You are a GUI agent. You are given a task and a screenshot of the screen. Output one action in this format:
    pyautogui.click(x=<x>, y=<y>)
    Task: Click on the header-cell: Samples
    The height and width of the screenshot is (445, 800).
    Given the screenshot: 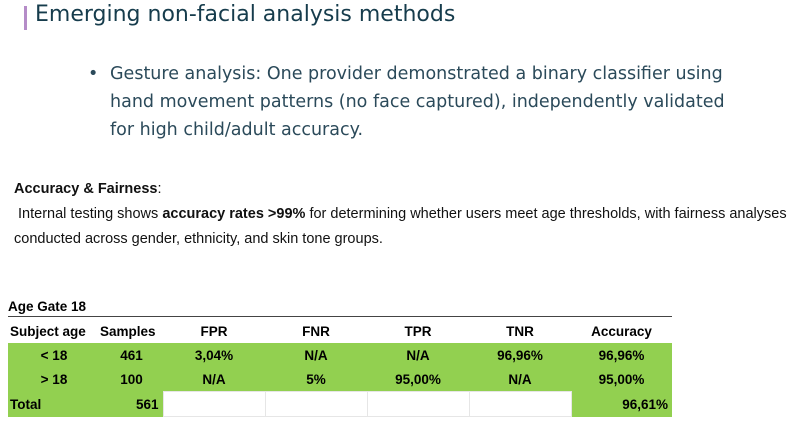 What is the action you would take?
    pyautogui.click(x=128, y=331)
    